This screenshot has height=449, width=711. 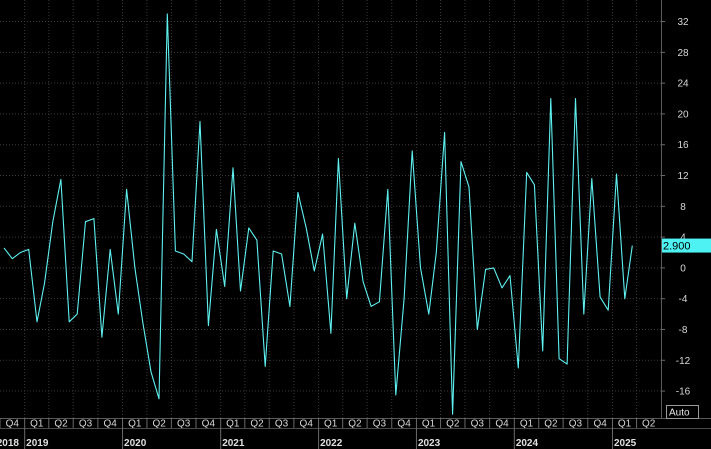 What do you see at coordinates (233, 443) in the screenshot?
I see `year-label: 2021` at bounding box center [233, 443].